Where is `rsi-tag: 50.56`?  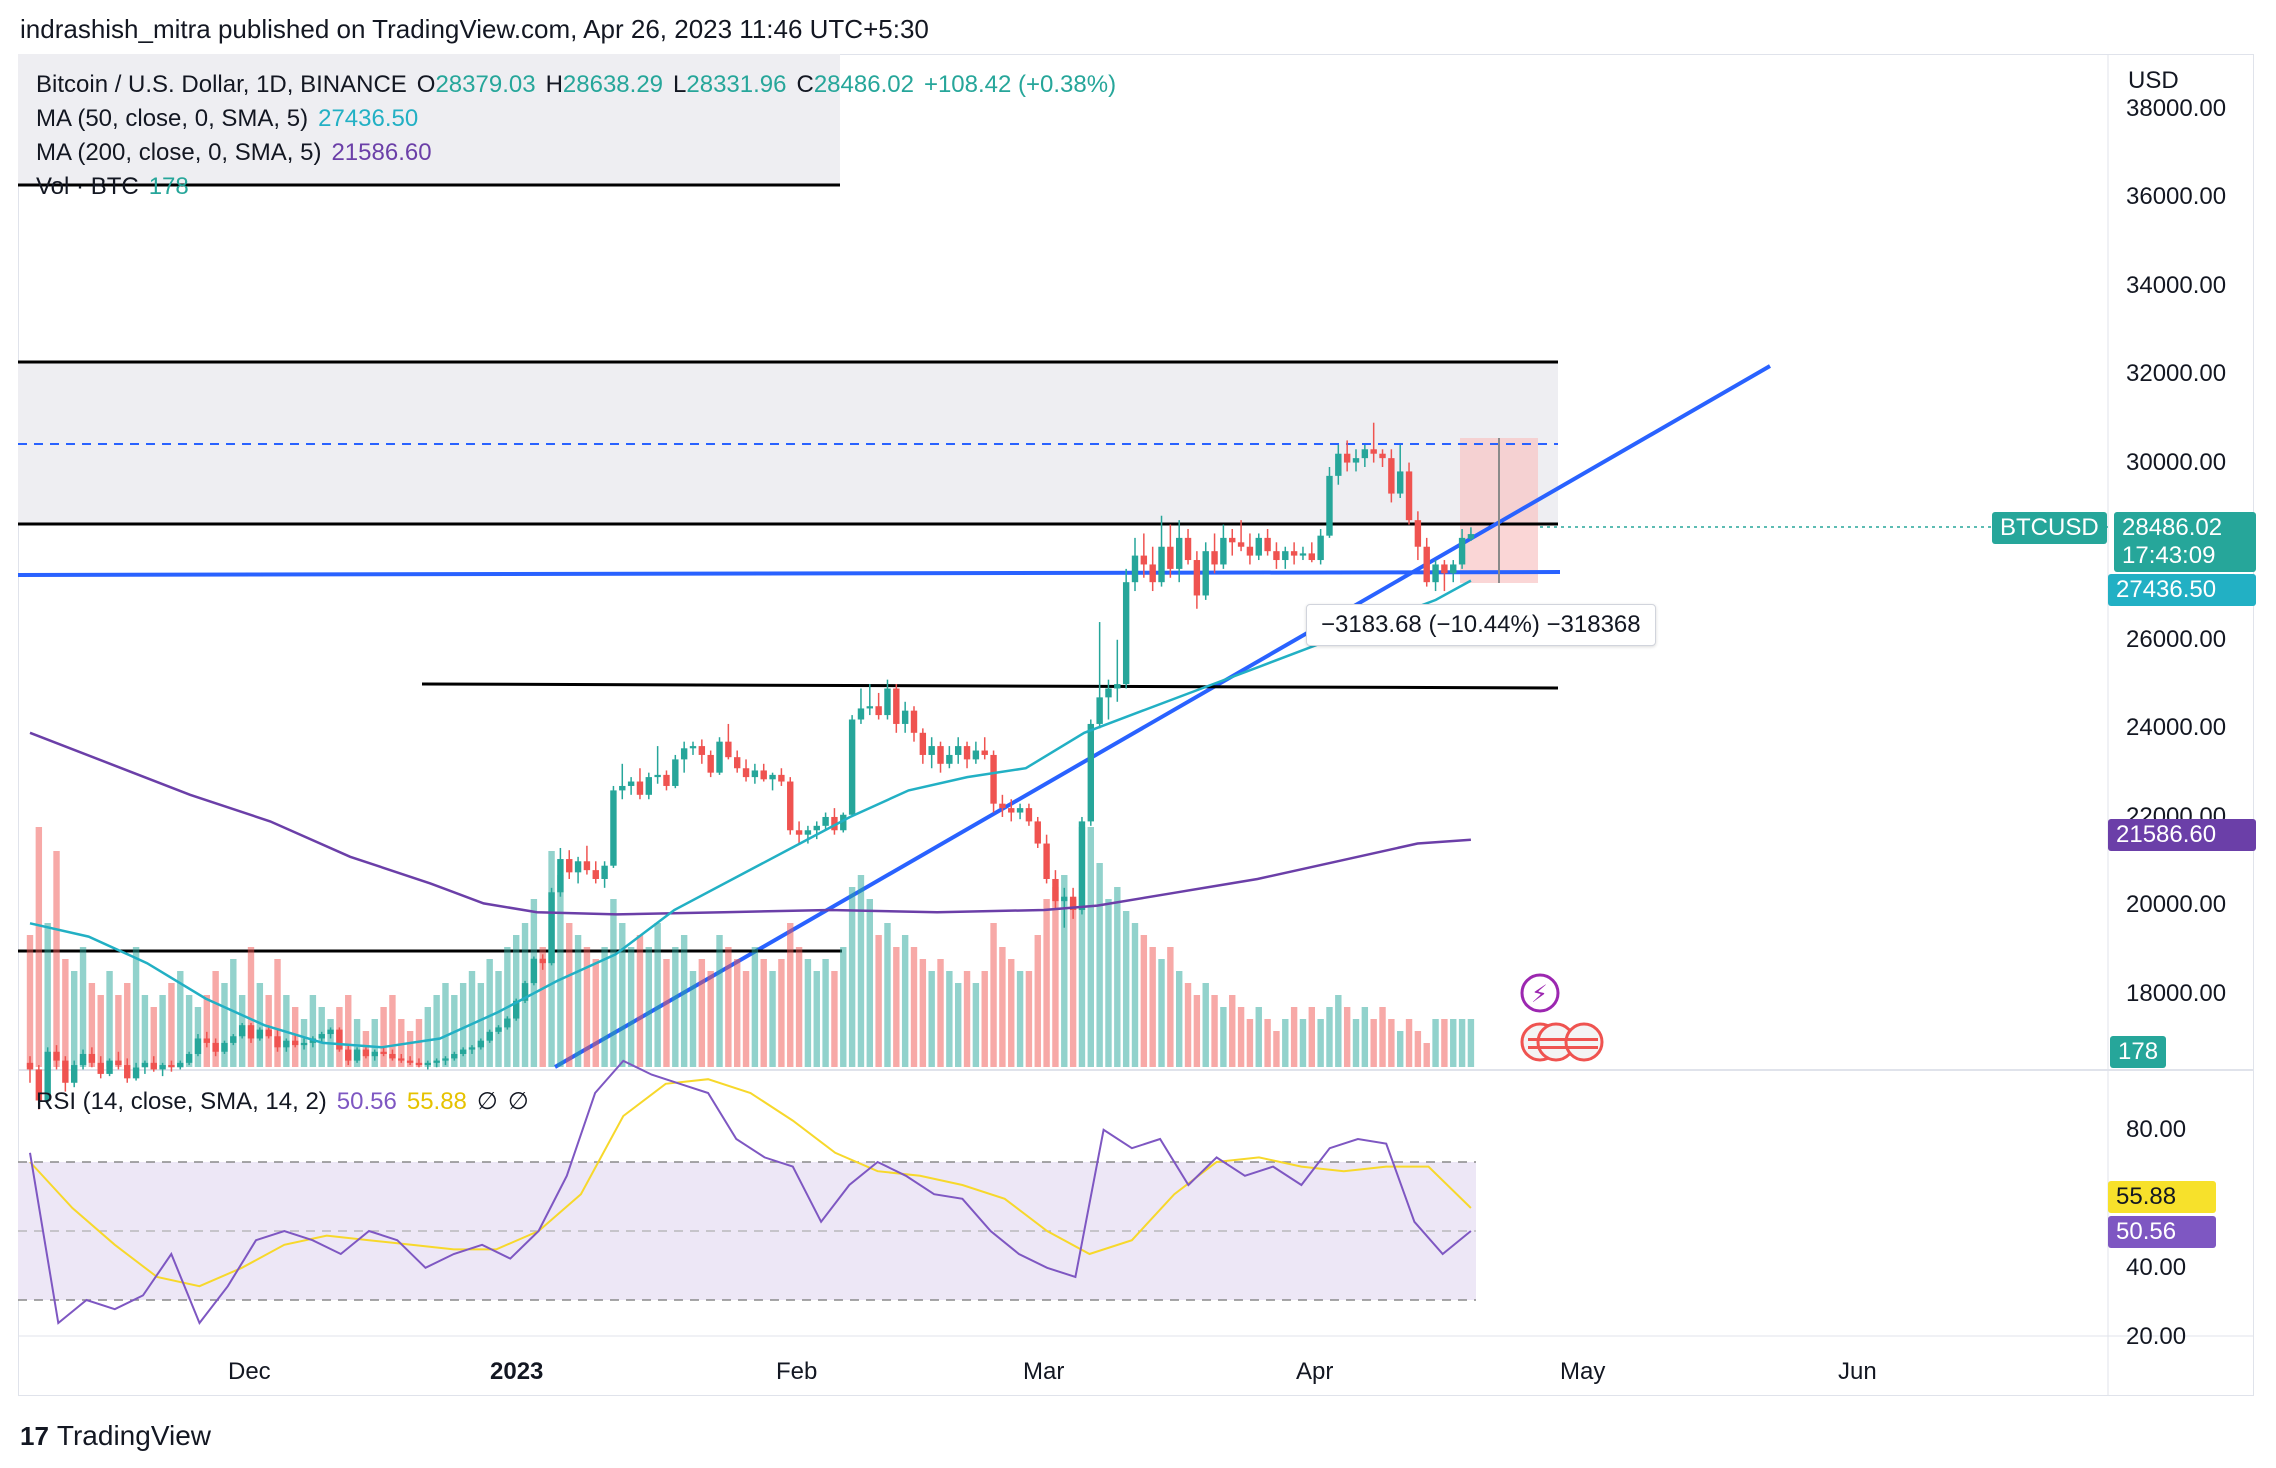 rsi-tag: 50.56 is located at coordinates (2162, 1232).